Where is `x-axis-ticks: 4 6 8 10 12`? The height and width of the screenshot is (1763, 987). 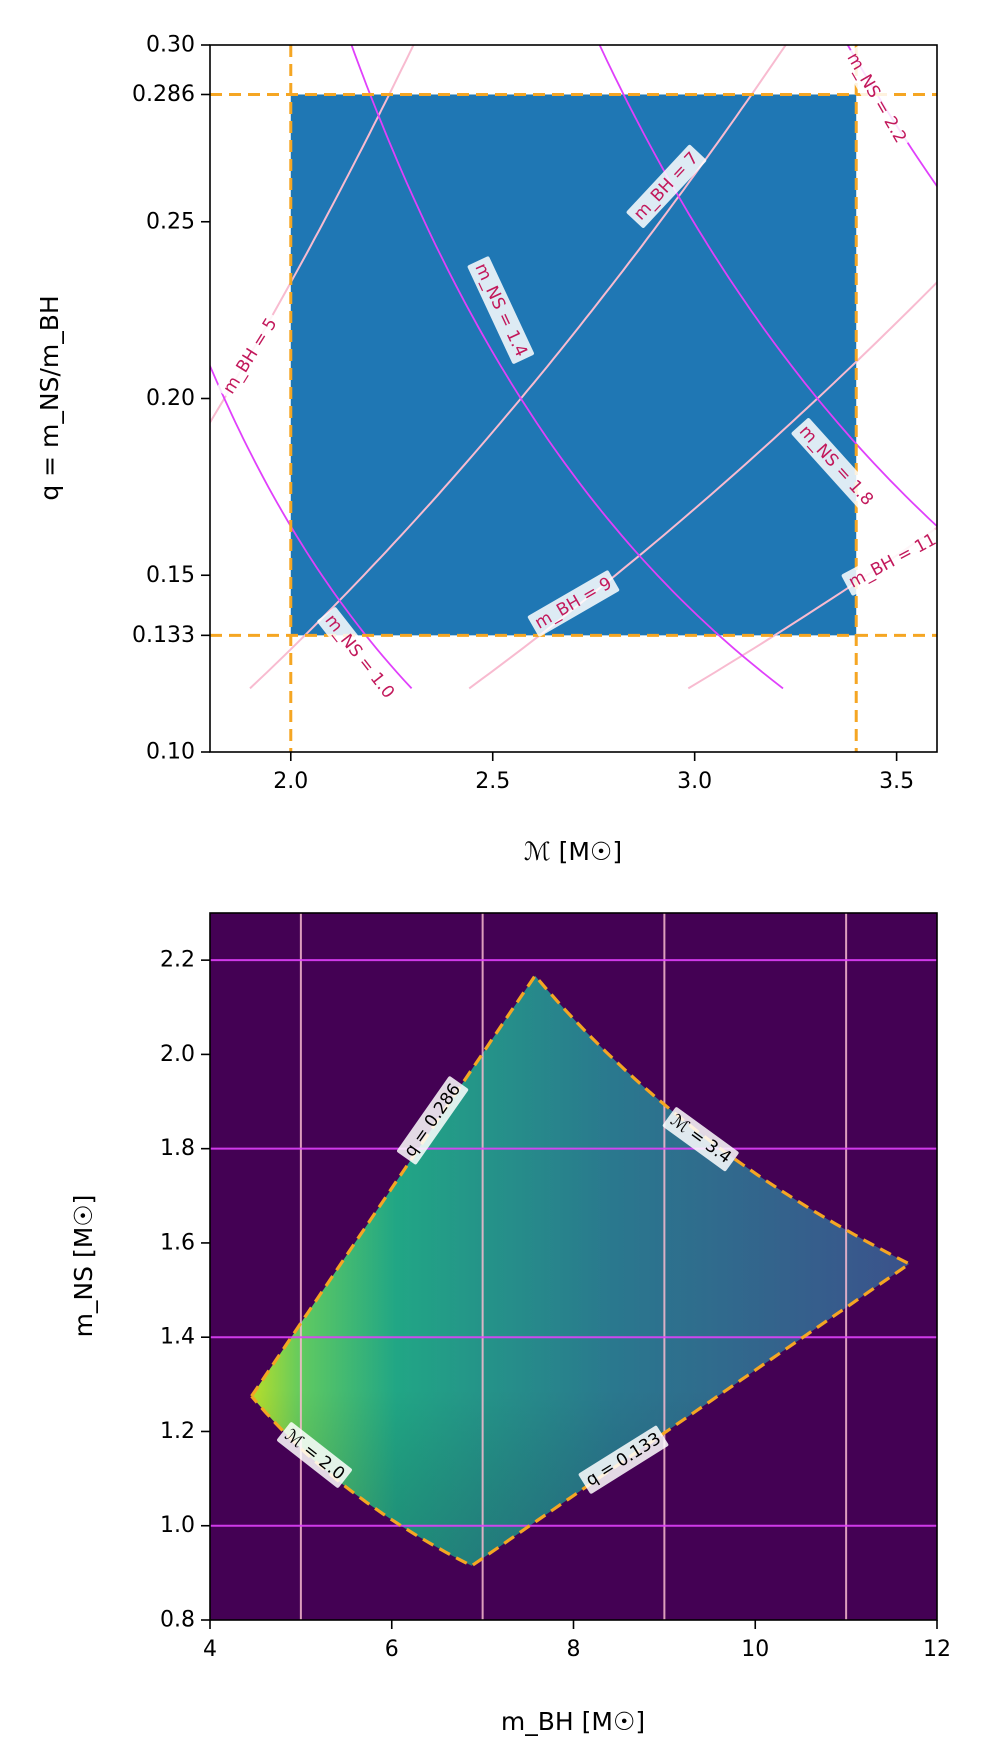 x-axis-ticks: 4 6 8 10 12 is located at coordinates (577, 1641).